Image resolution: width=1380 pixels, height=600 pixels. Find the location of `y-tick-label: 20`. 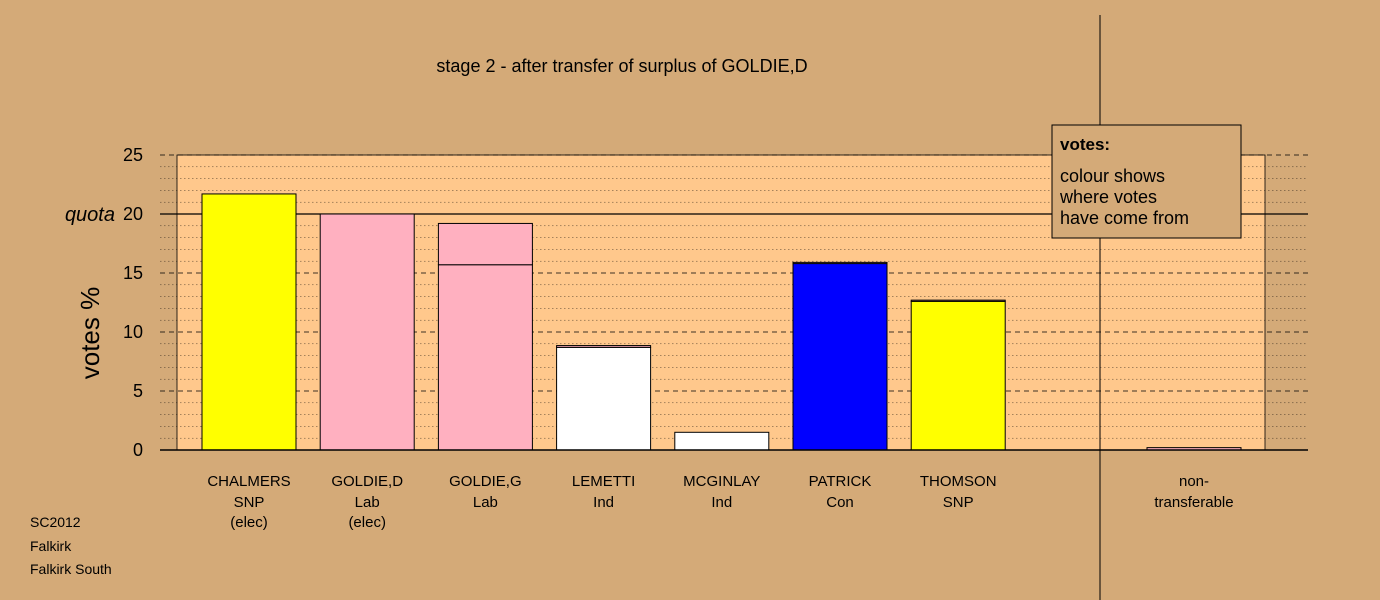

y-tick-label: 20 is located at coordinates (133, 214).